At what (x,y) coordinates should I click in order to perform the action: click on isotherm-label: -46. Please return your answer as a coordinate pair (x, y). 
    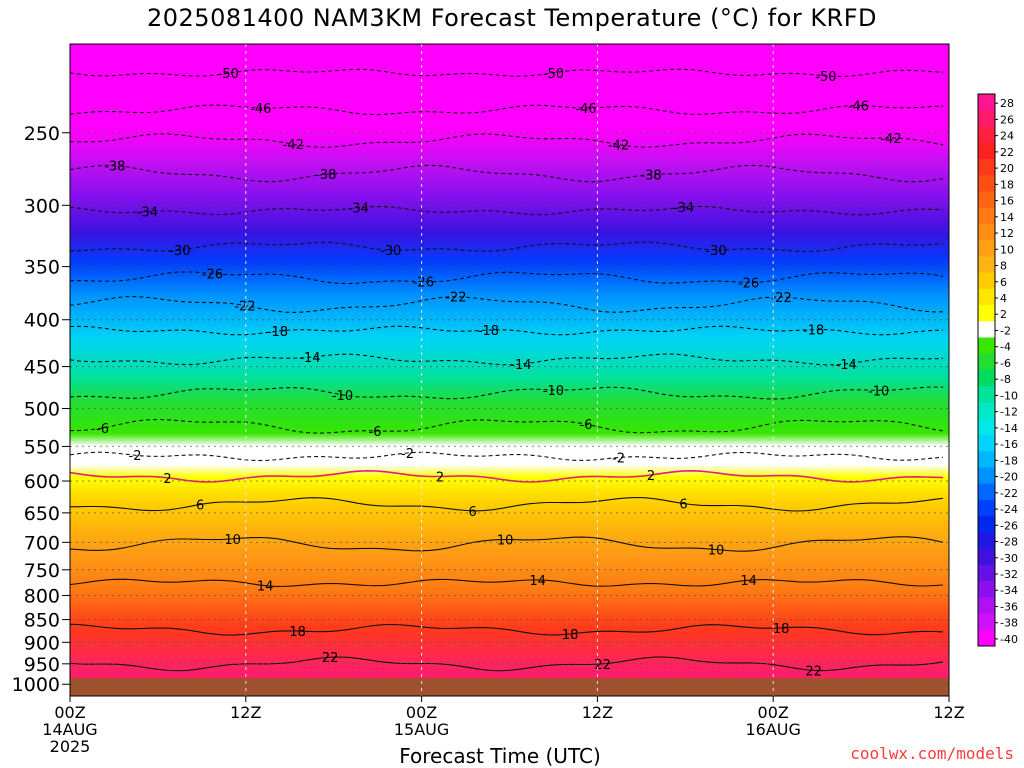
    Looking at the image, I should click on (260, 109).